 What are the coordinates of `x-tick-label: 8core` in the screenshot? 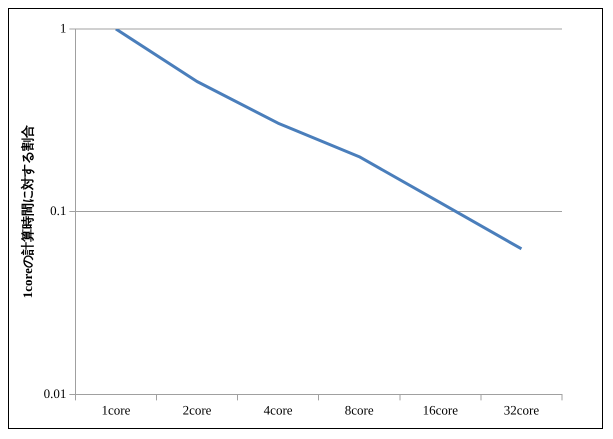 It's located at (359, 410).